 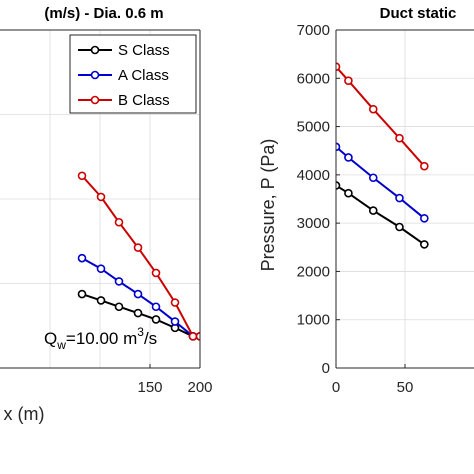 I want to click on right-y-tick-label: 0, so click(x=326, y=368).